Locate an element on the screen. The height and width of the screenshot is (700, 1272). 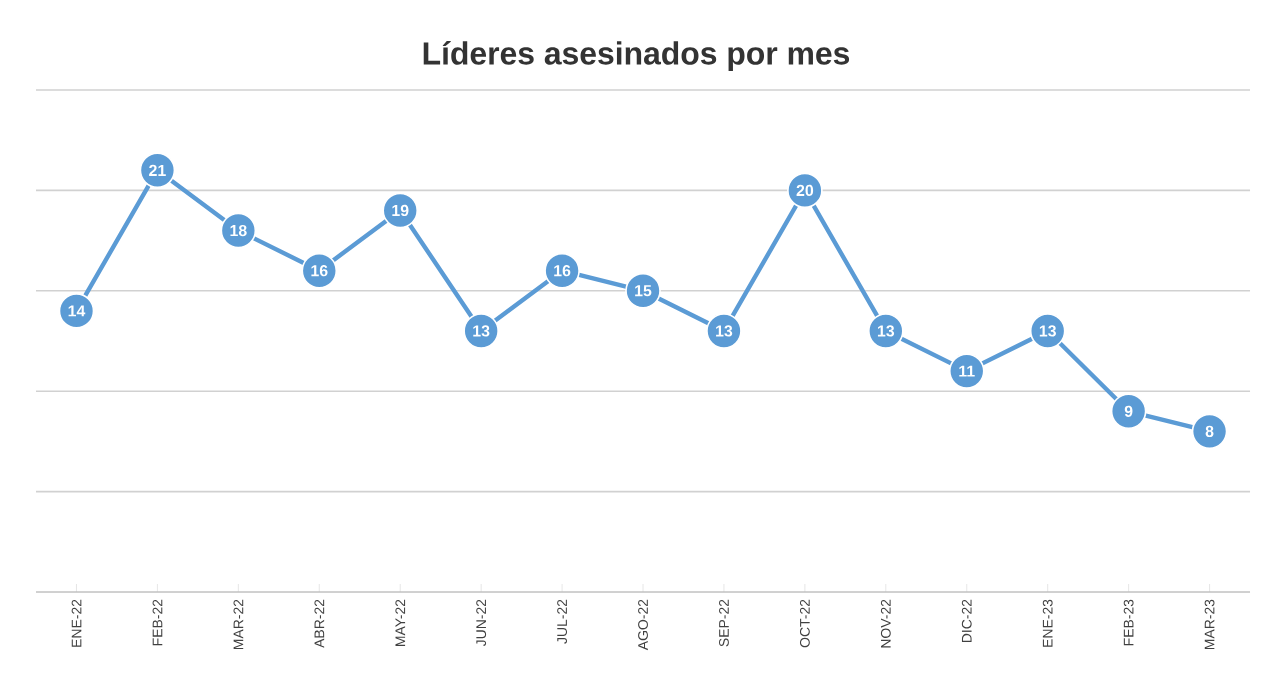
chart-title: Líderes asesinados por mes is located at coordinates (636, 56).